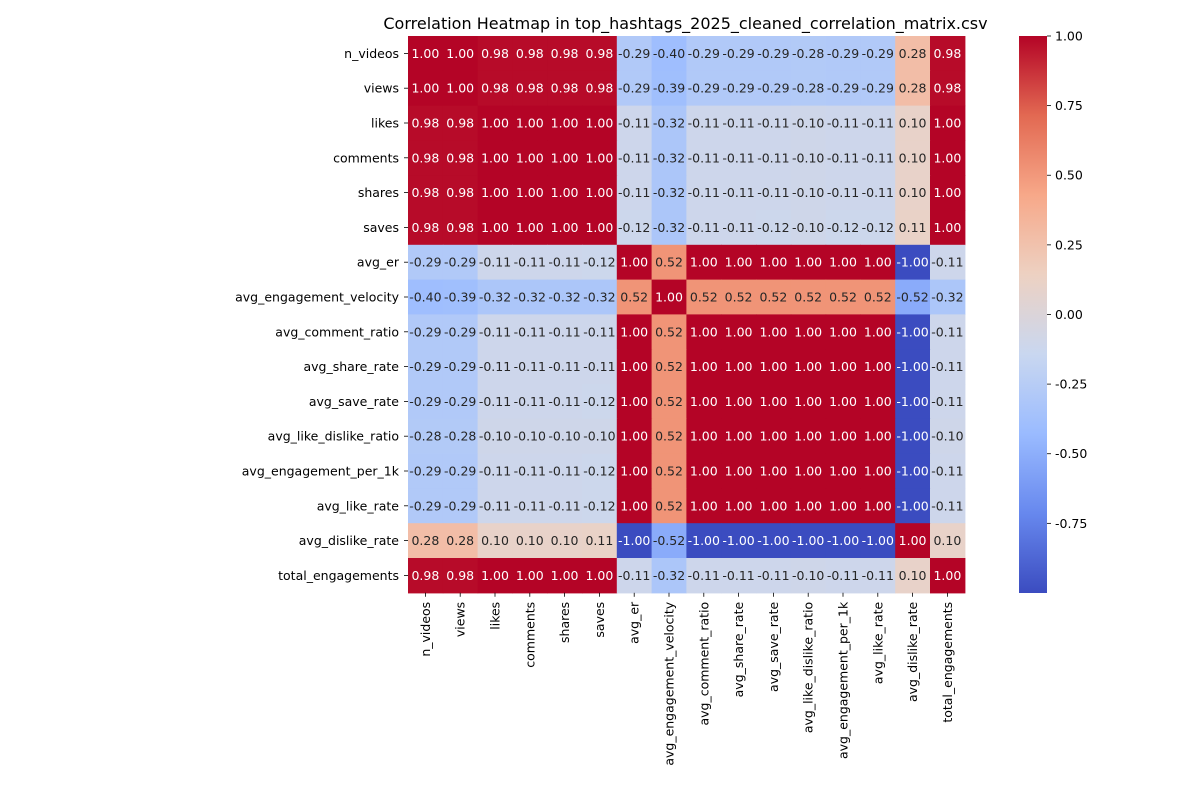 The height and width of the screenshot is (800, 1200). Describe the element at coordinates (669, 88) in the screenshot. I see `heatmap-cell-label: -0.39` at that location.